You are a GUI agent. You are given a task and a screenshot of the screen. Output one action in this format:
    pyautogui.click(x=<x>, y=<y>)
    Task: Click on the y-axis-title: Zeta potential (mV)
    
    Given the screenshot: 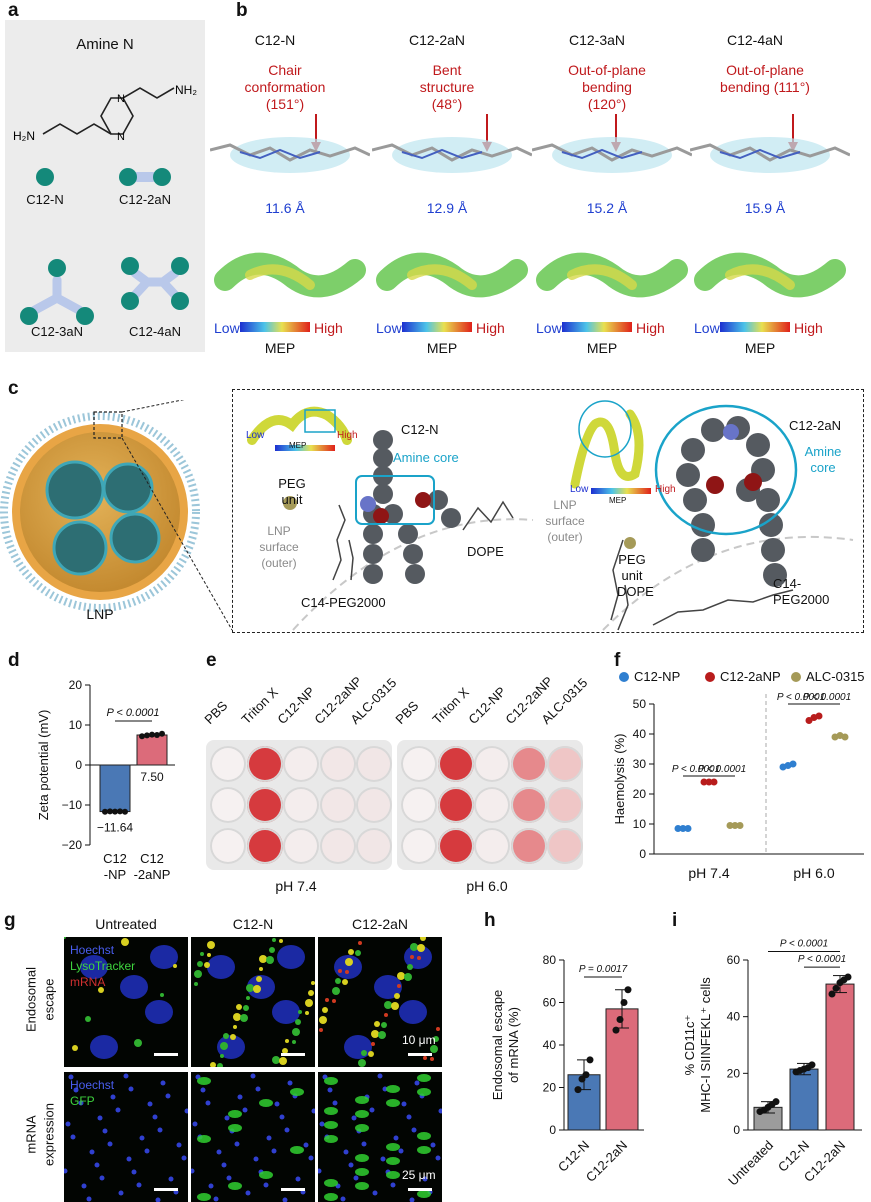 What is the action you would take?
    pyautogui.click(x=43, y=765)
    